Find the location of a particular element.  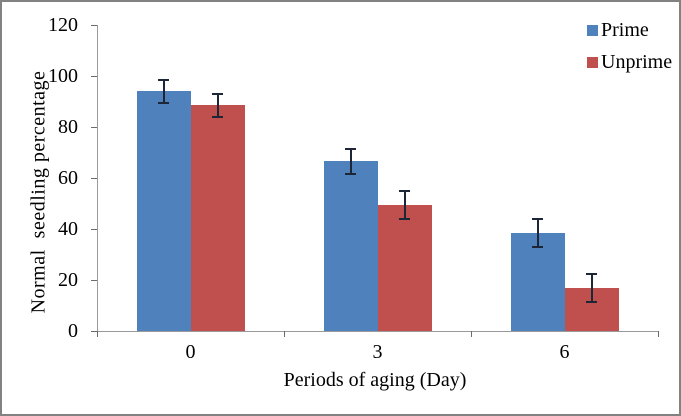

error-bar-unprime-6-stem is located at coordinates (591, 287).